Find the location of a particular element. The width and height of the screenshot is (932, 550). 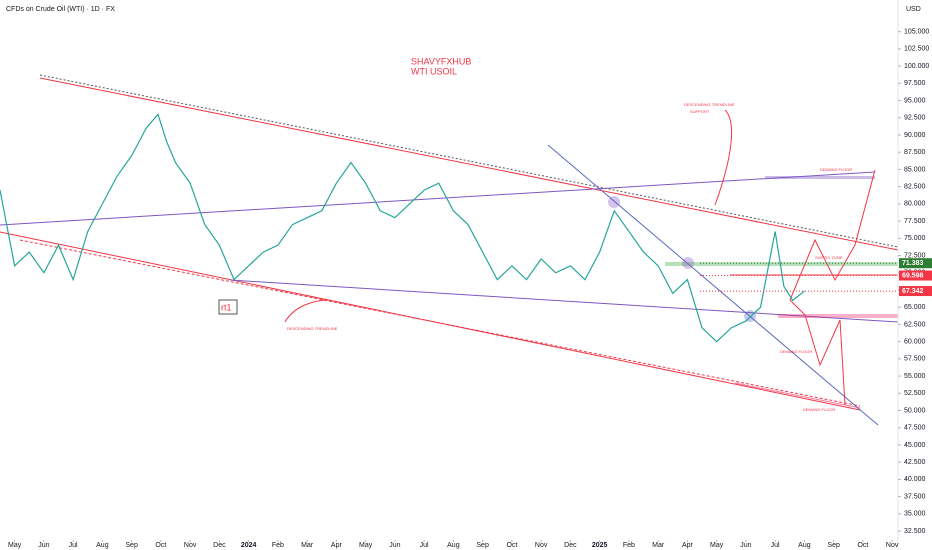

y-tick-label: 102.500 is located at coordinates (916, 49).